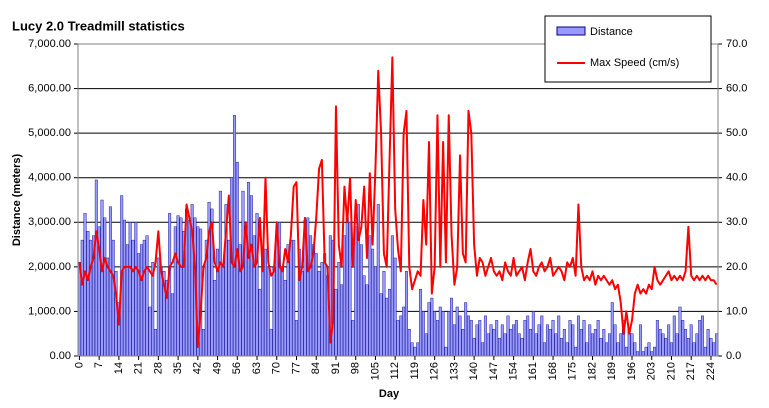 The height and width of the screenshot is (408, 769). Describe the element at coordinates (454, 371) in the screenshot. I see `x-tick-label: 133` at that location.